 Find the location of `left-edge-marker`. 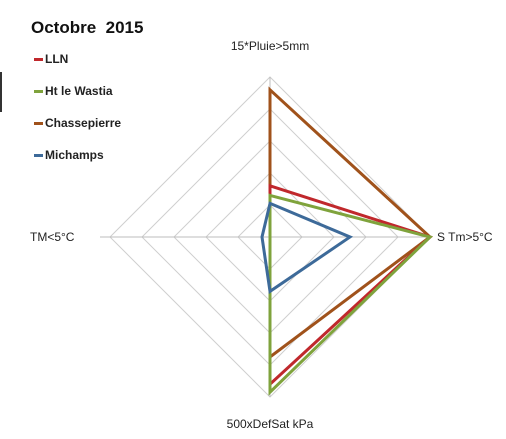

left-edge-marker is located at coordinates (1, 92).